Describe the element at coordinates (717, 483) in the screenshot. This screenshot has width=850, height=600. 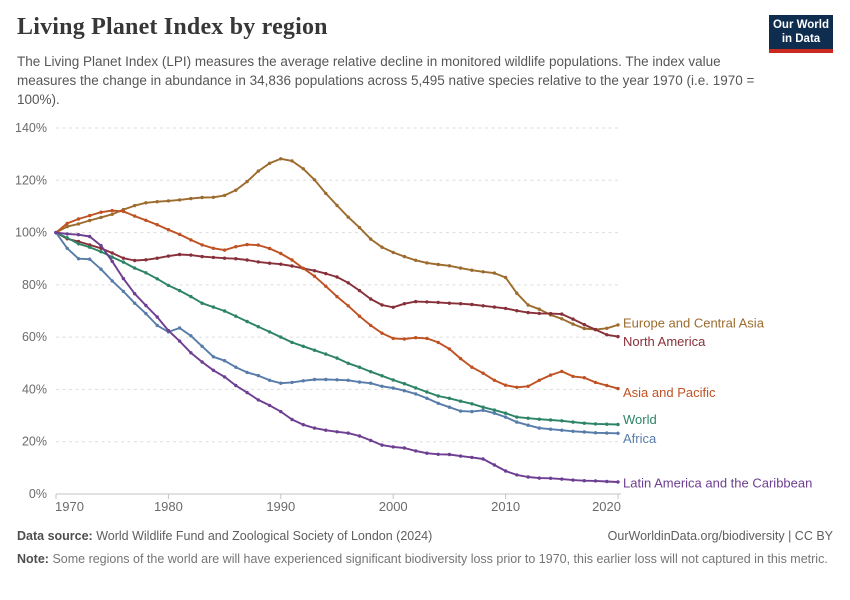
I see `series-label-latin-america-and-the-caribbean: Latin America and the Caribbean` at that location.